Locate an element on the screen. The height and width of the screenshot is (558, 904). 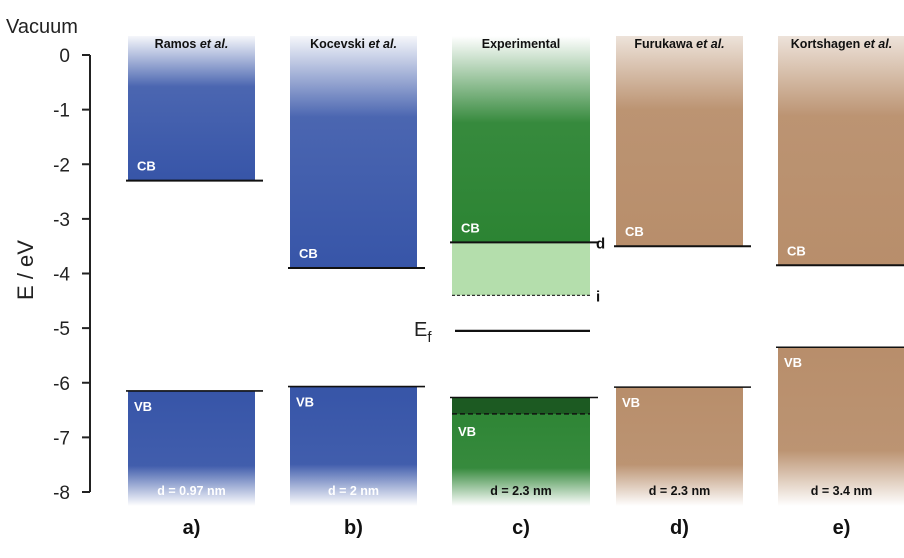
column-title: Kortshagen et al. is located at coordinates (841, 44).